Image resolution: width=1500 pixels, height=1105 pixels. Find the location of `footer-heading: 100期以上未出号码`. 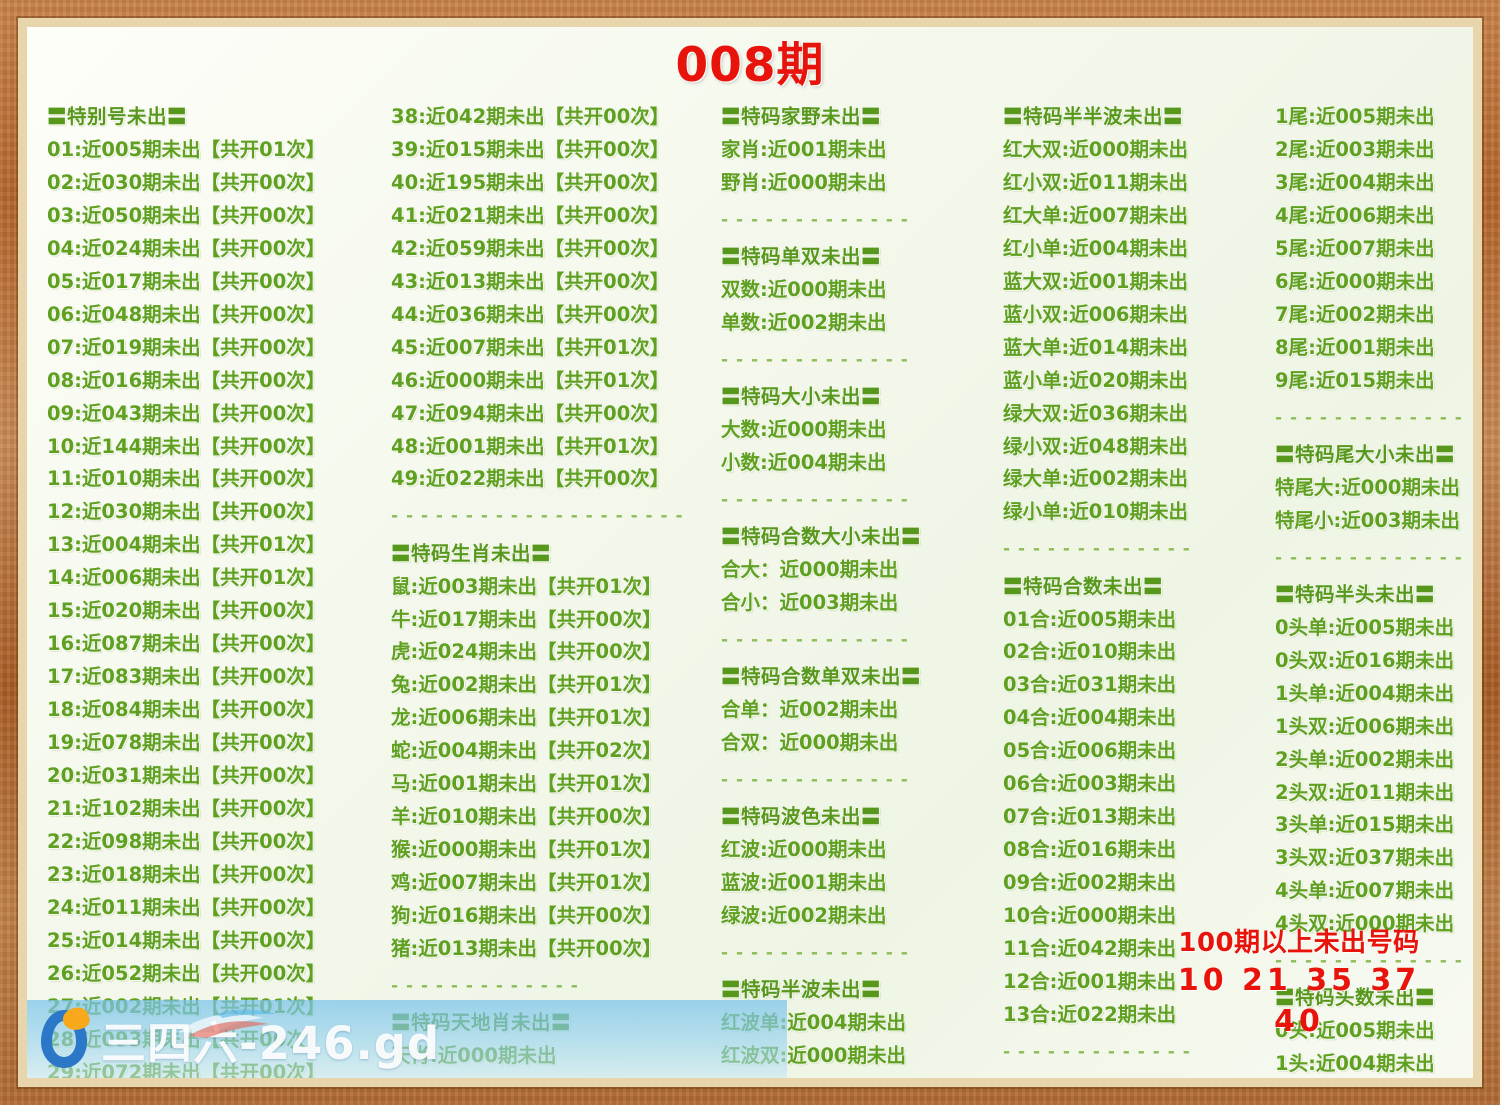

footer-heading: 100期以上未出号码 is located at coordinates (1299, 943).